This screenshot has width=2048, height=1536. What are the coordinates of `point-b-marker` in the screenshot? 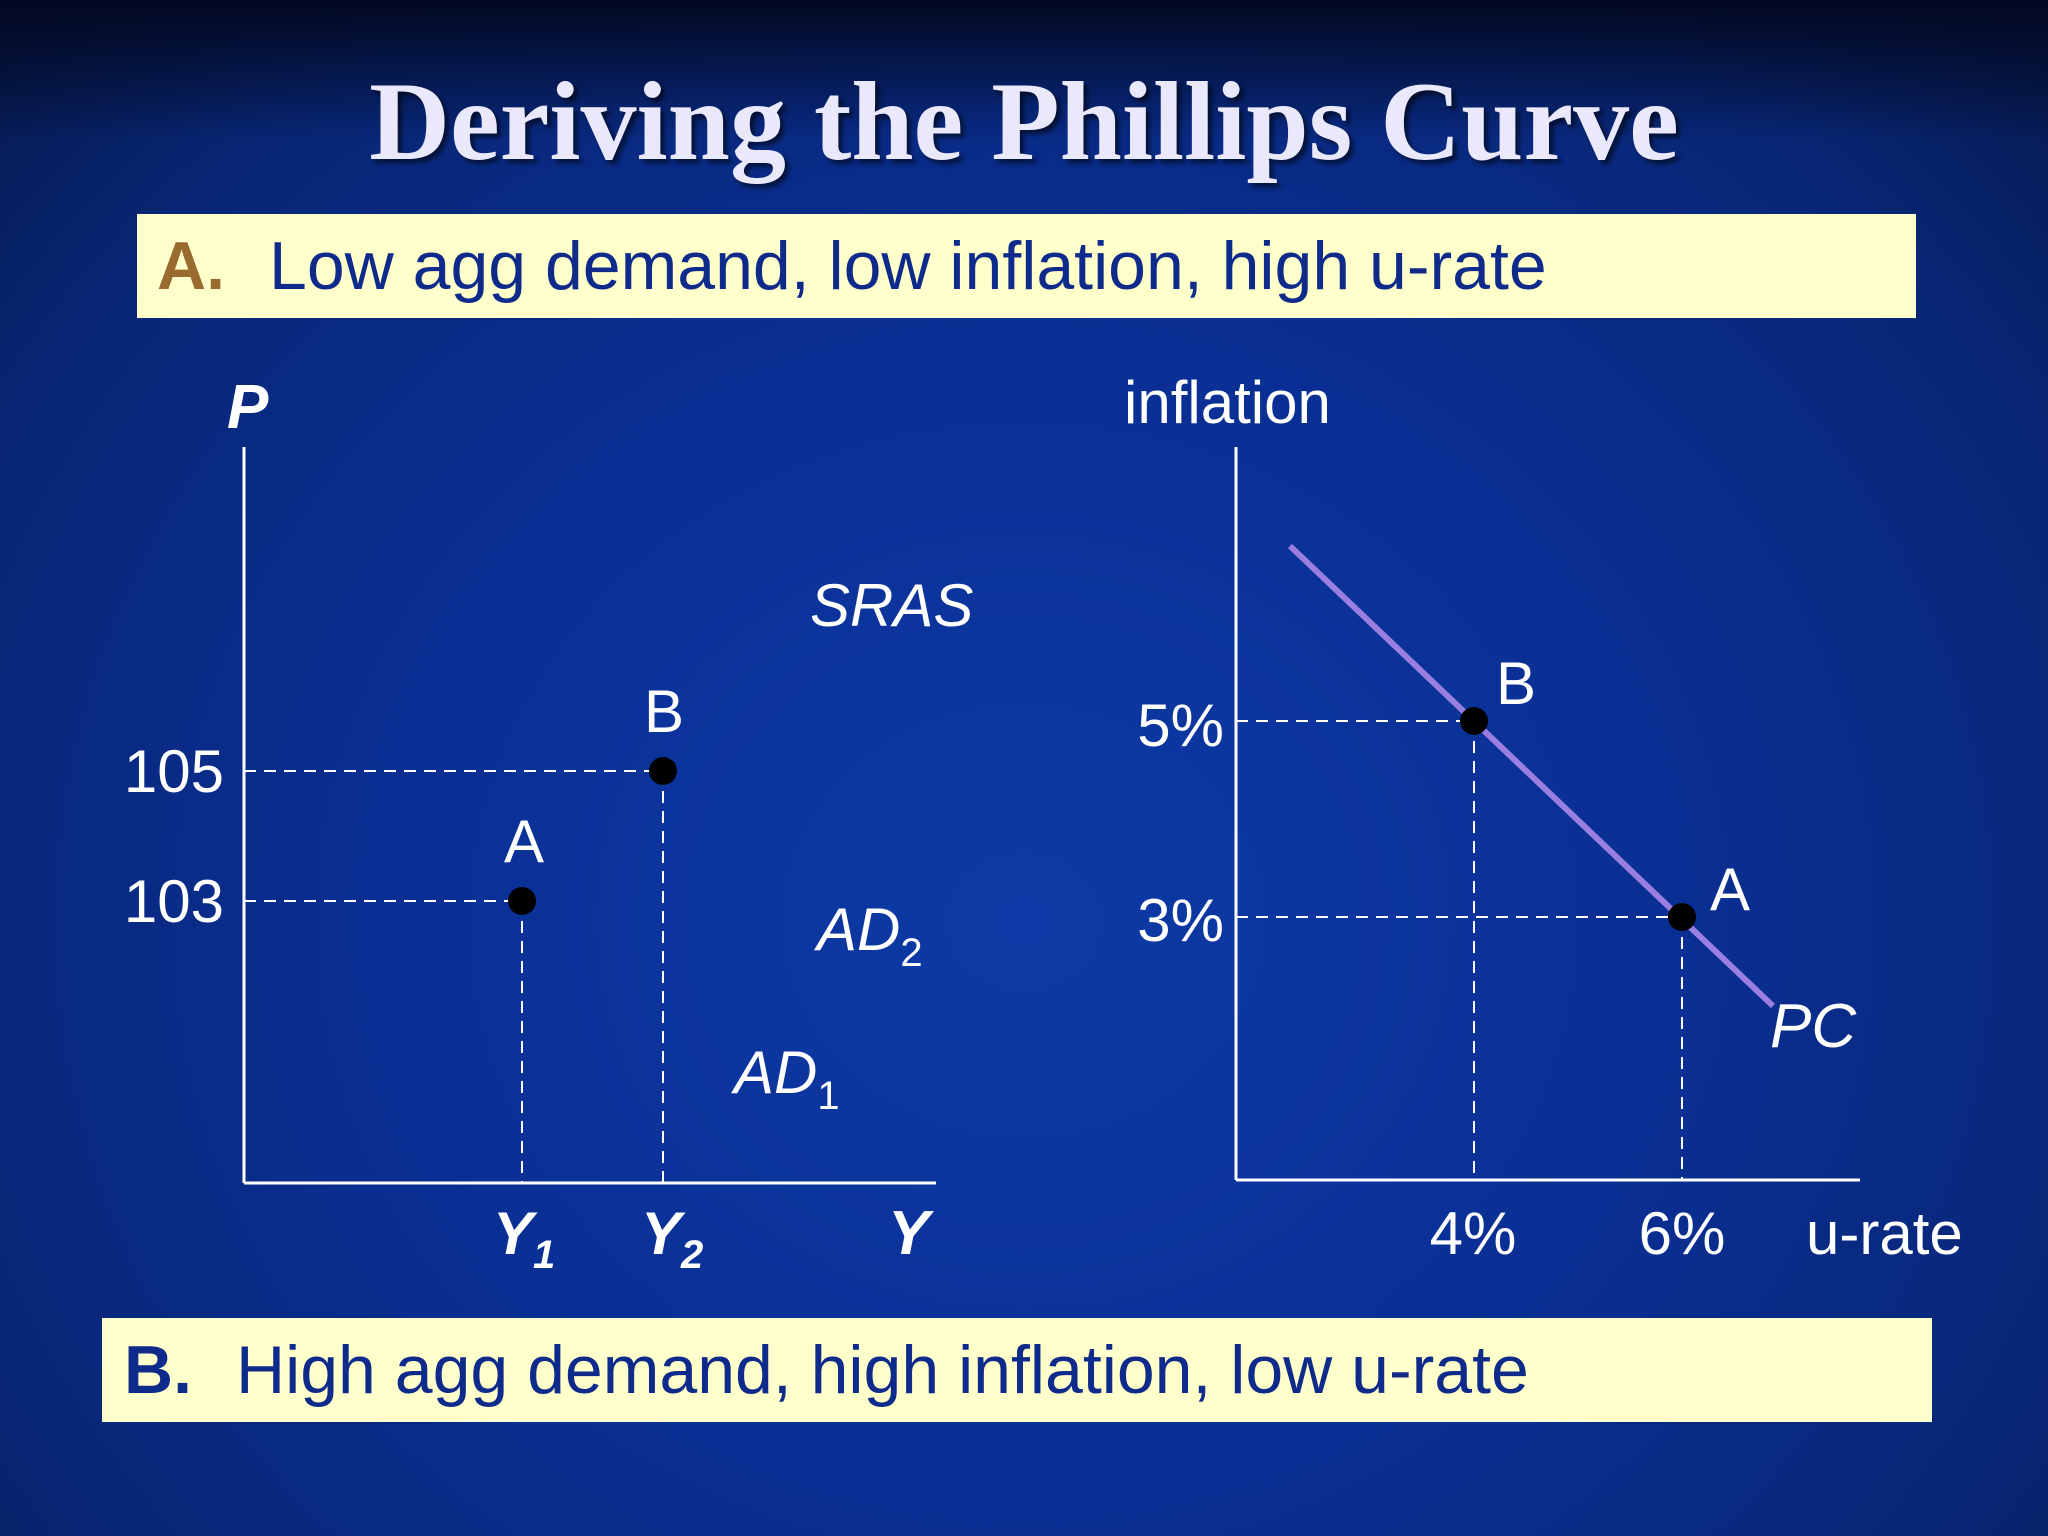 It's located at (663, 771).